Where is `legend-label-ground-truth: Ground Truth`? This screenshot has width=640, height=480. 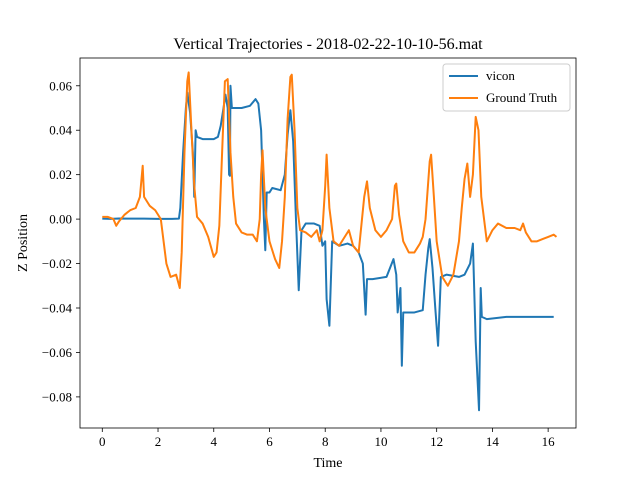 legend-label-ground-truth: Ground Truth is located at coordinates (522, 97).